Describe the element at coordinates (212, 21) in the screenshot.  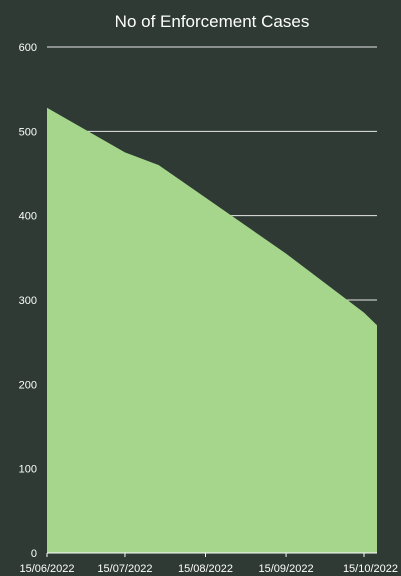
I see `chart-title: No of Enforcement Cases` at that location.